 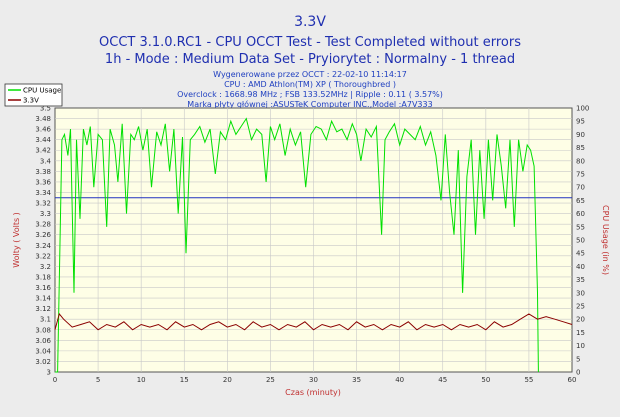 I want to click on y-left-tick-label: 3.34, so click(x=43, y=193).